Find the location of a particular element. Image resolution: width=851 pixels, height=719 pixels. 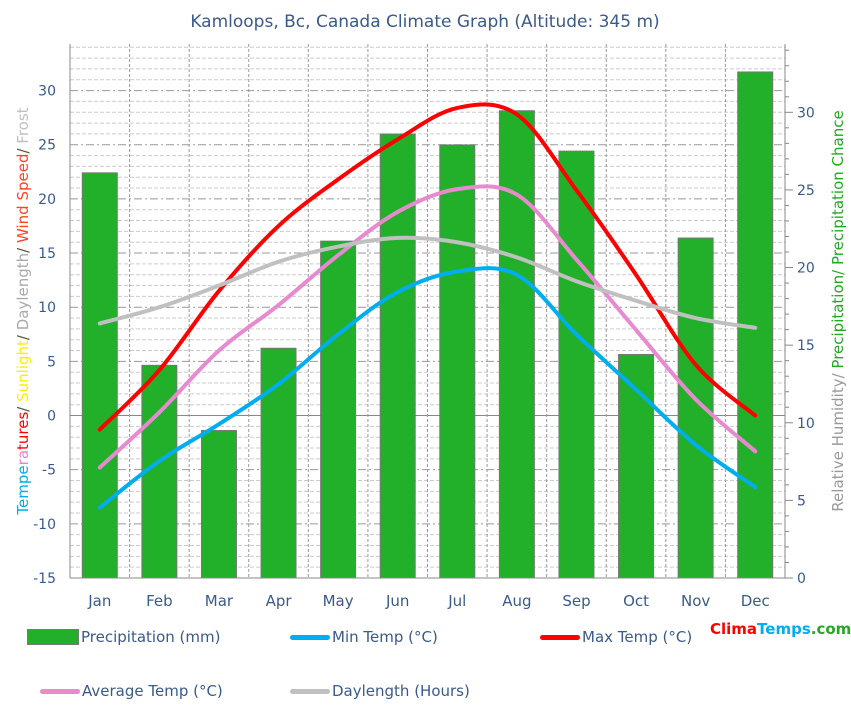

left-tick-label: 20 is located at coordinates (47, 200).